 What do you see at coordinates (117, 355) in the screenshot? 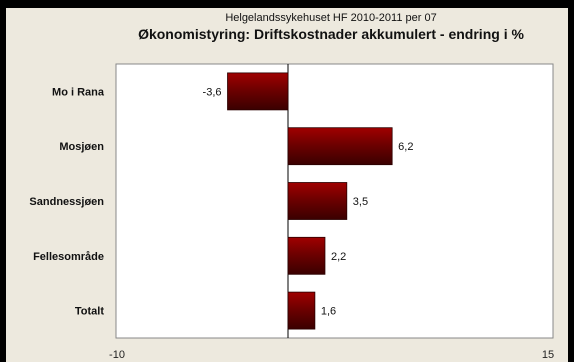
I see `x-tick-label: -10` at bounding box center [117, 355].